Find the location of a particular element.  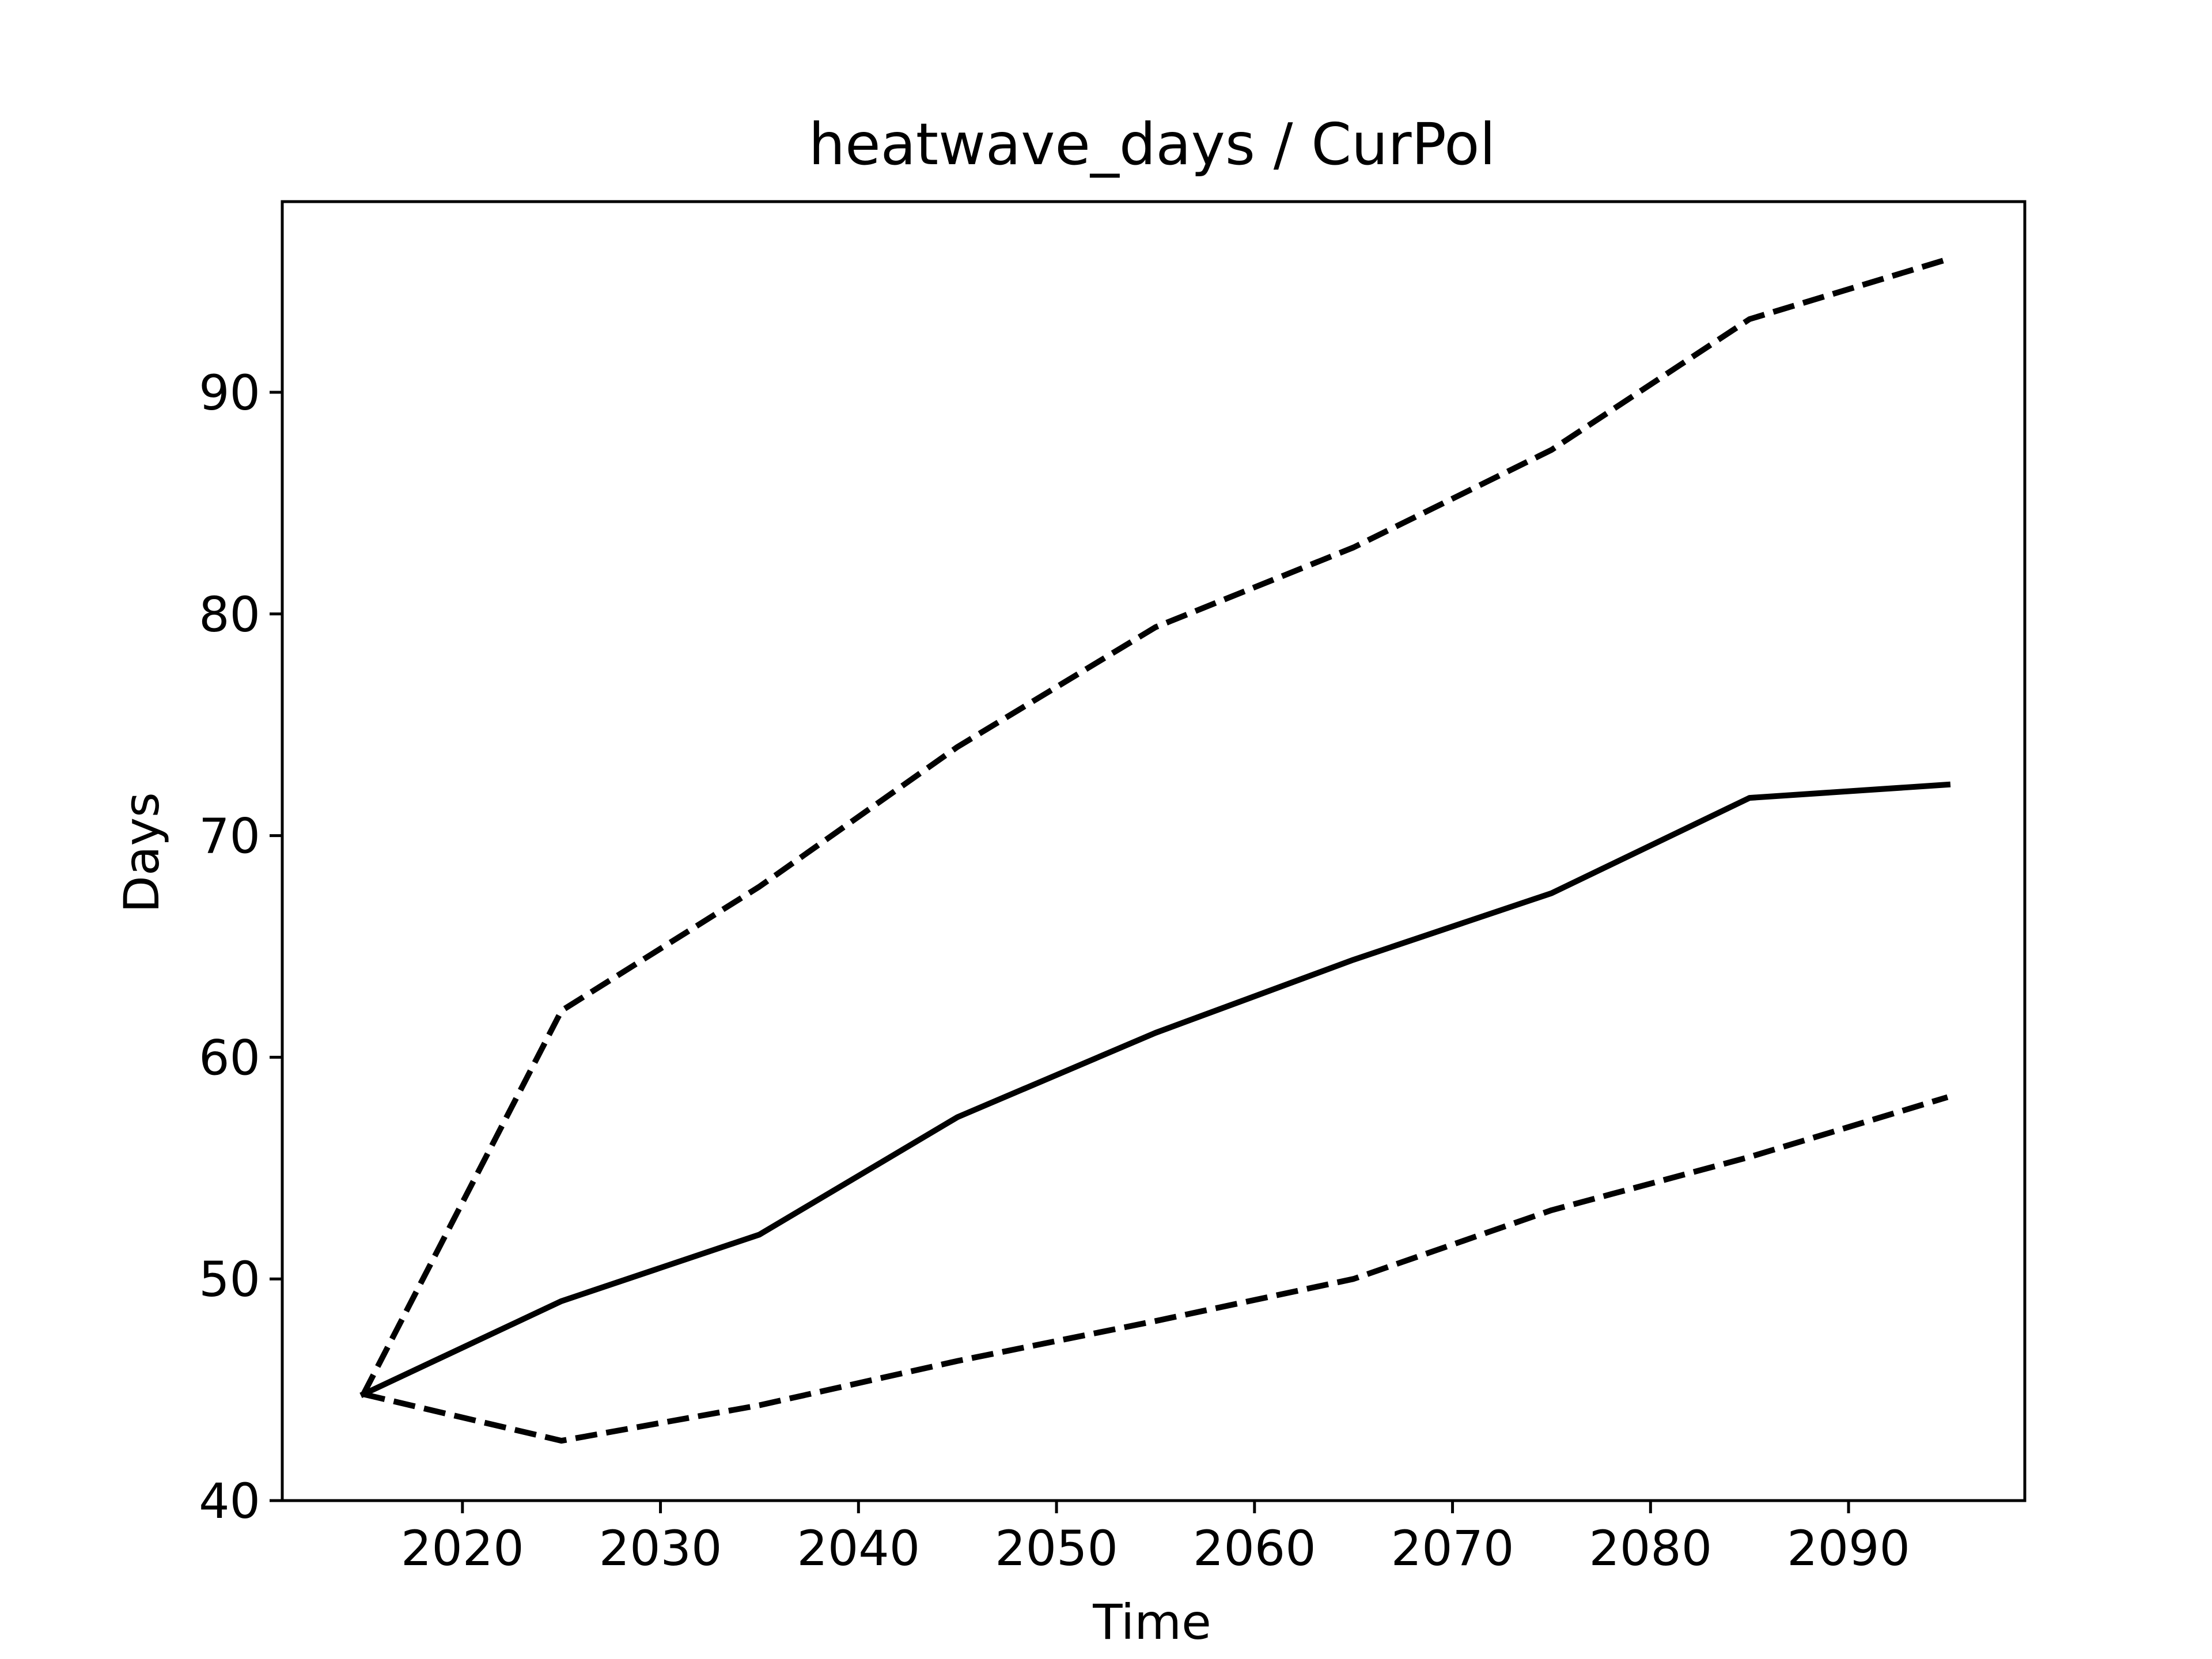

x-tick-label-2040: 2040 is located at coordinates (858, 1548).